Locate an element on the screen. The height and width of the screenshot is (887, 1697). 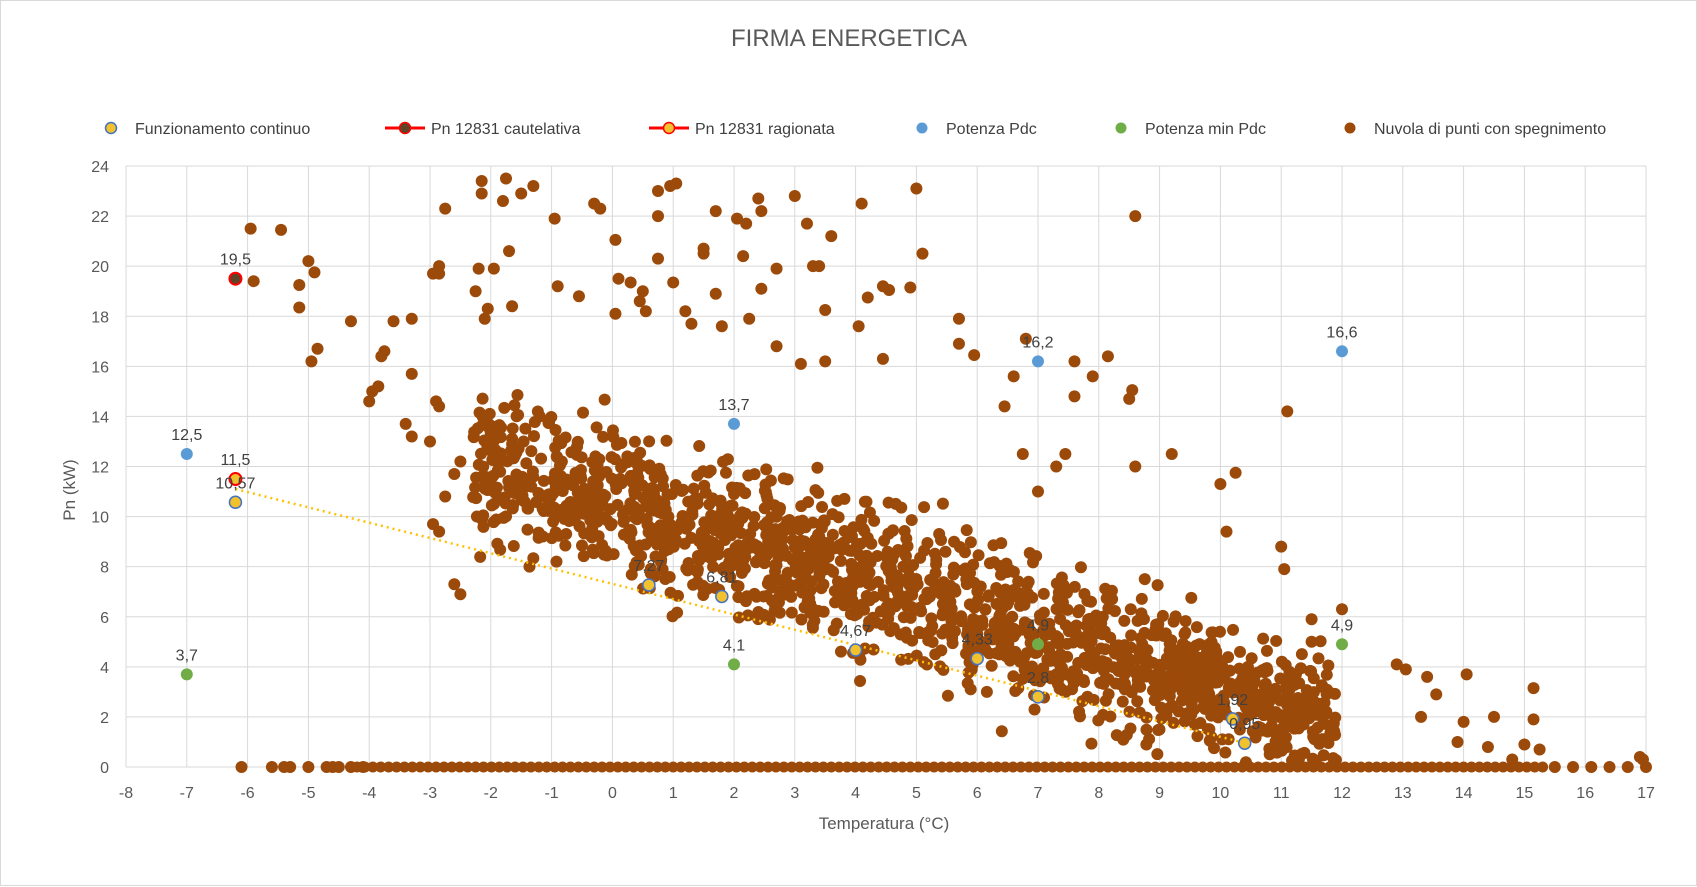
legend-label-potenza-min-pdc: Potenza min Pdc is located at coordinates (1205, 129).